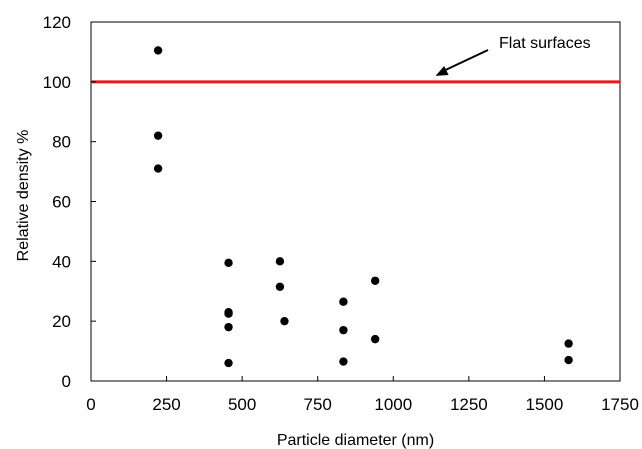  What do you see at coordinates (442, 71) in the screenshot?
I see `annotation-arrow-head` at bounding box center [442, 71].